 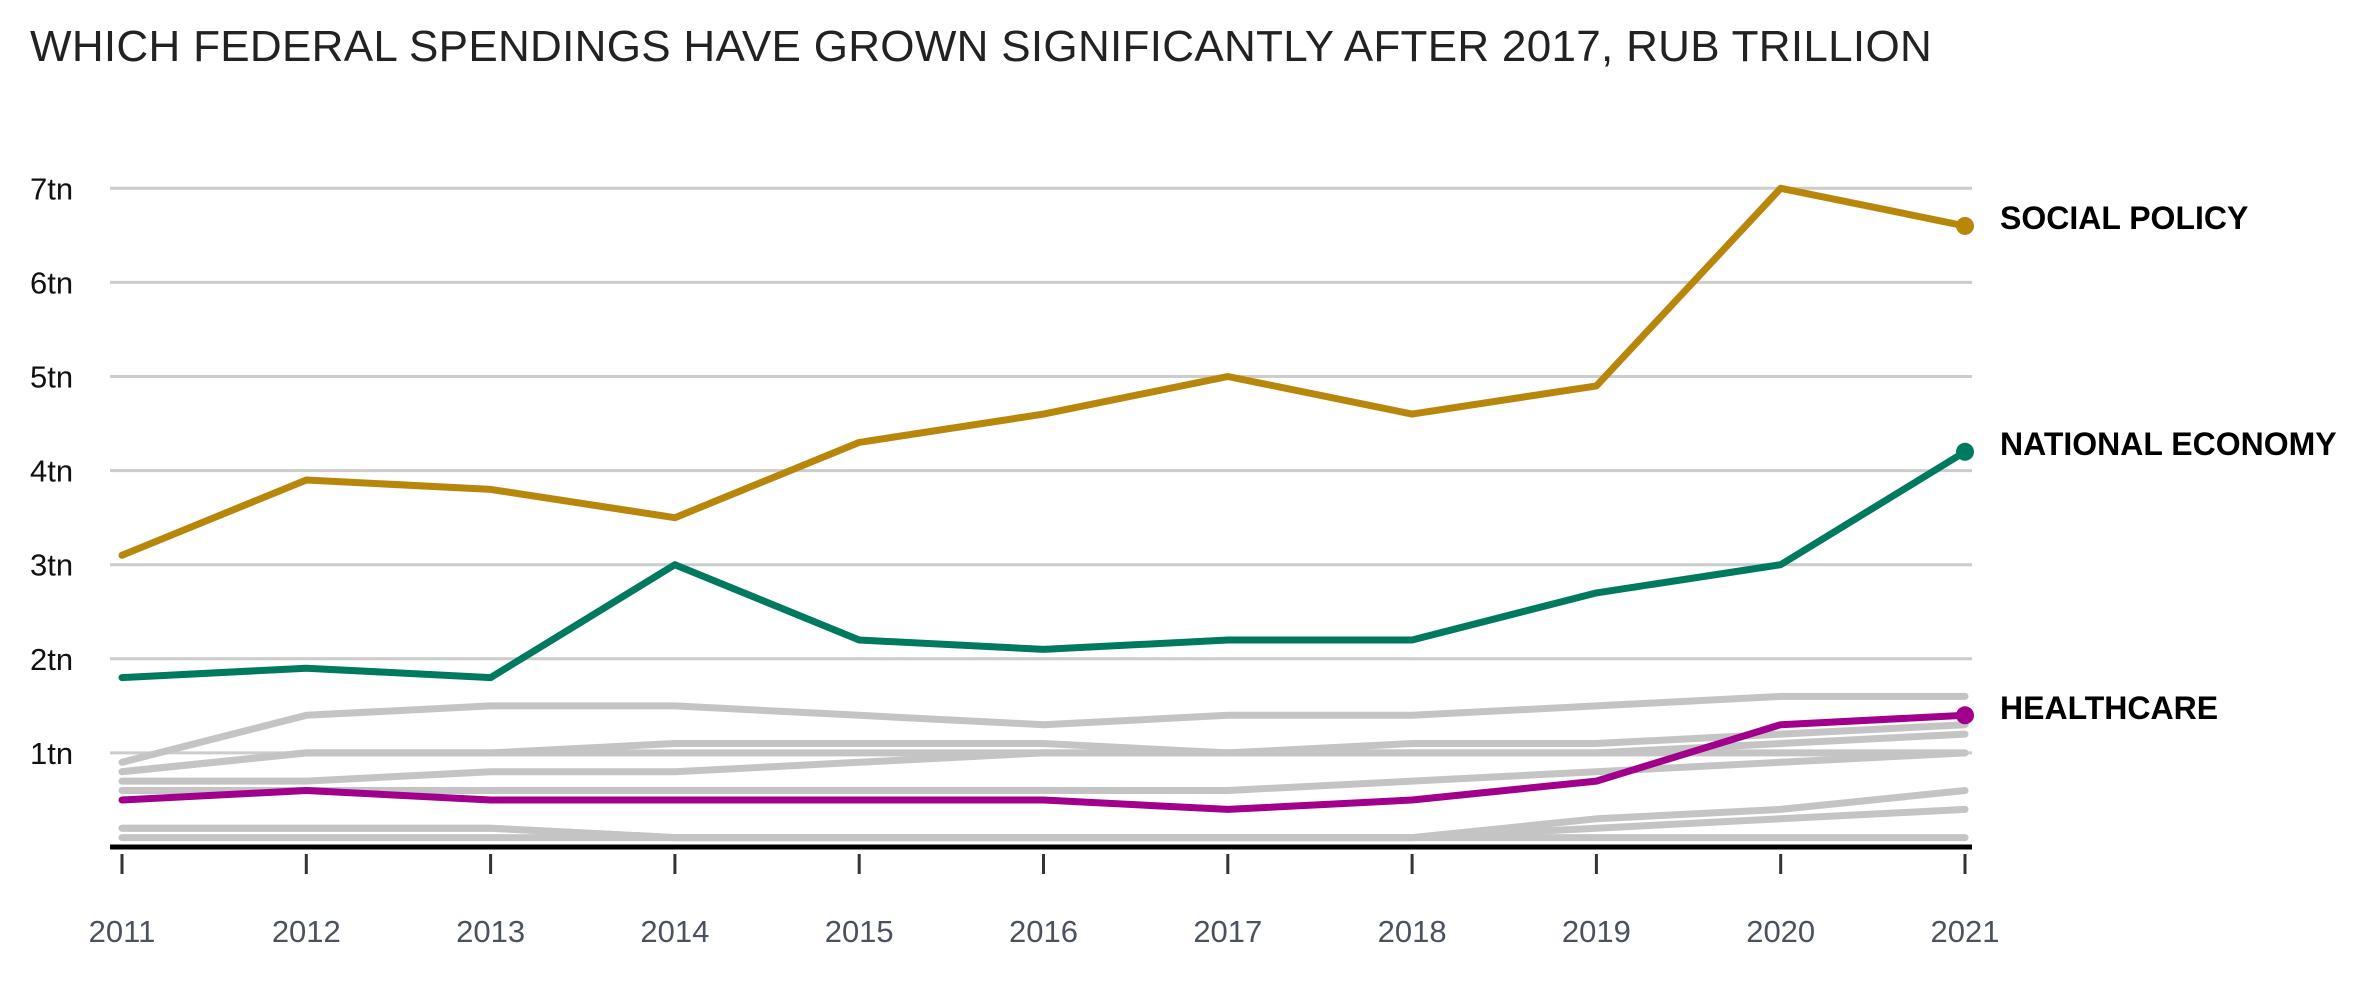 What do you see at coordinates (1965, 931) in the screenshot?
I see `x-tick-label: 2021` at bounding box center [1965, 931].